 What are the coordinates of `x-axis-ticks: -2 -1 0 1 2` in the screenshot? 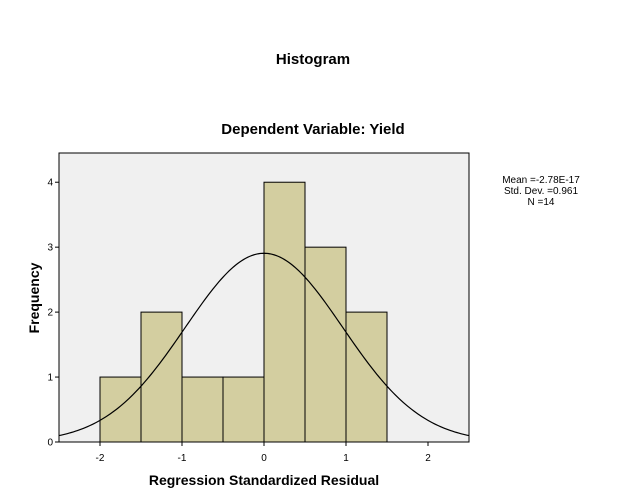 It's located at (263, 453).